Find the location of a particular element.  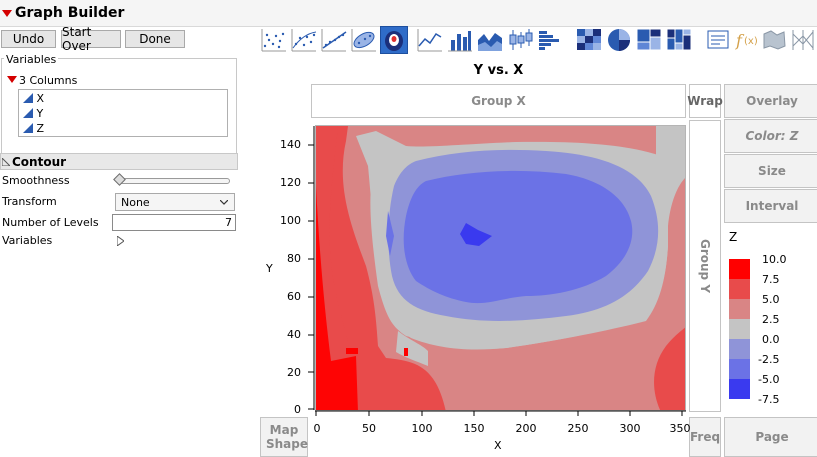

x-tick-label-50: 50 is located at coordinates (369, 428).